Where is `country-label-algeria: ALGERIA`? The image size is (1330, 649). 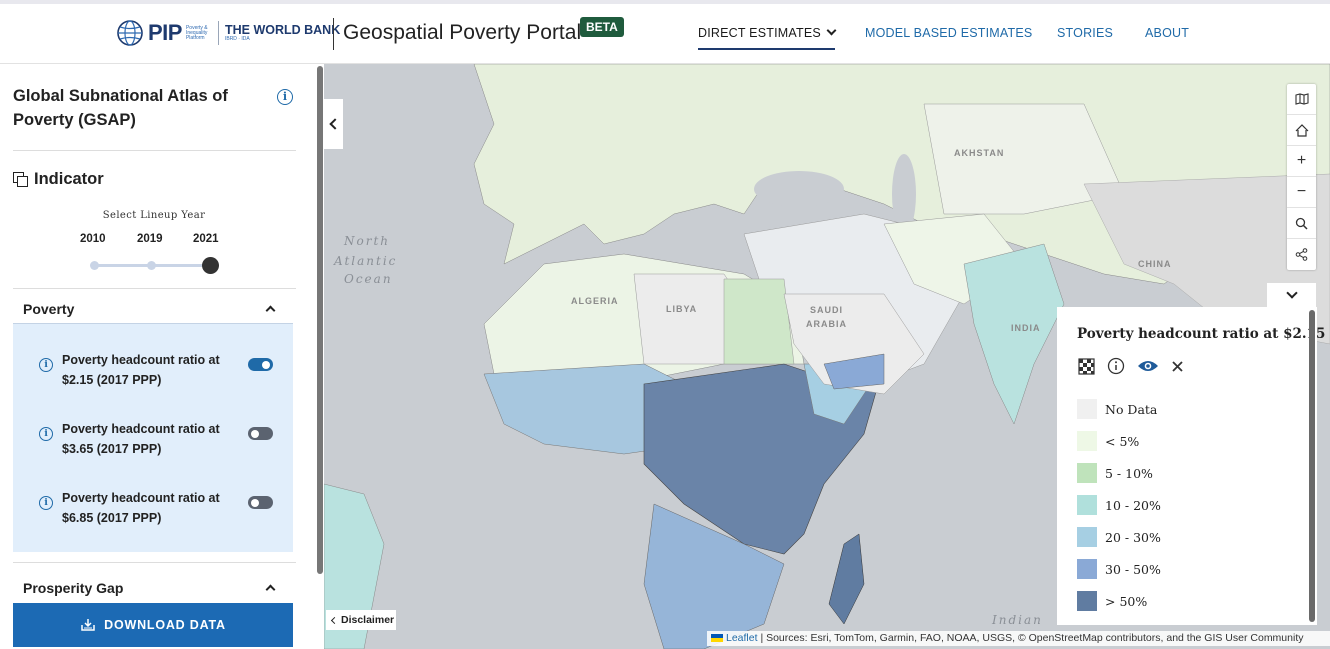 country-label-algeria: ALGERIA is located at coordinates (595, 301).